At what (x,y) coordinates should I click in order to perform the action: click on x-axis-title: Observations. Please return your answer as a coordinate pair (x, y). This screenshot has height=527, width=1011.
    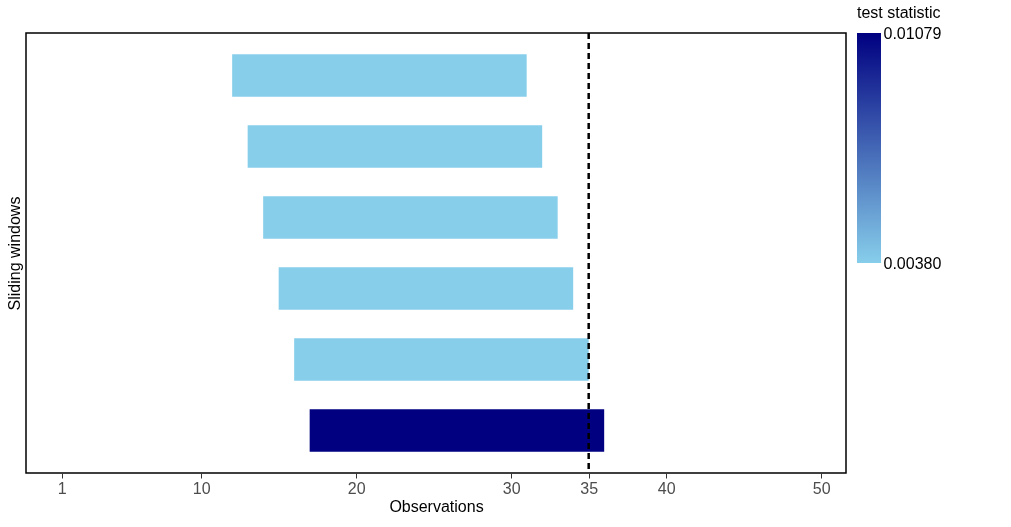
    Looking at the image, I should click on (436, 506).